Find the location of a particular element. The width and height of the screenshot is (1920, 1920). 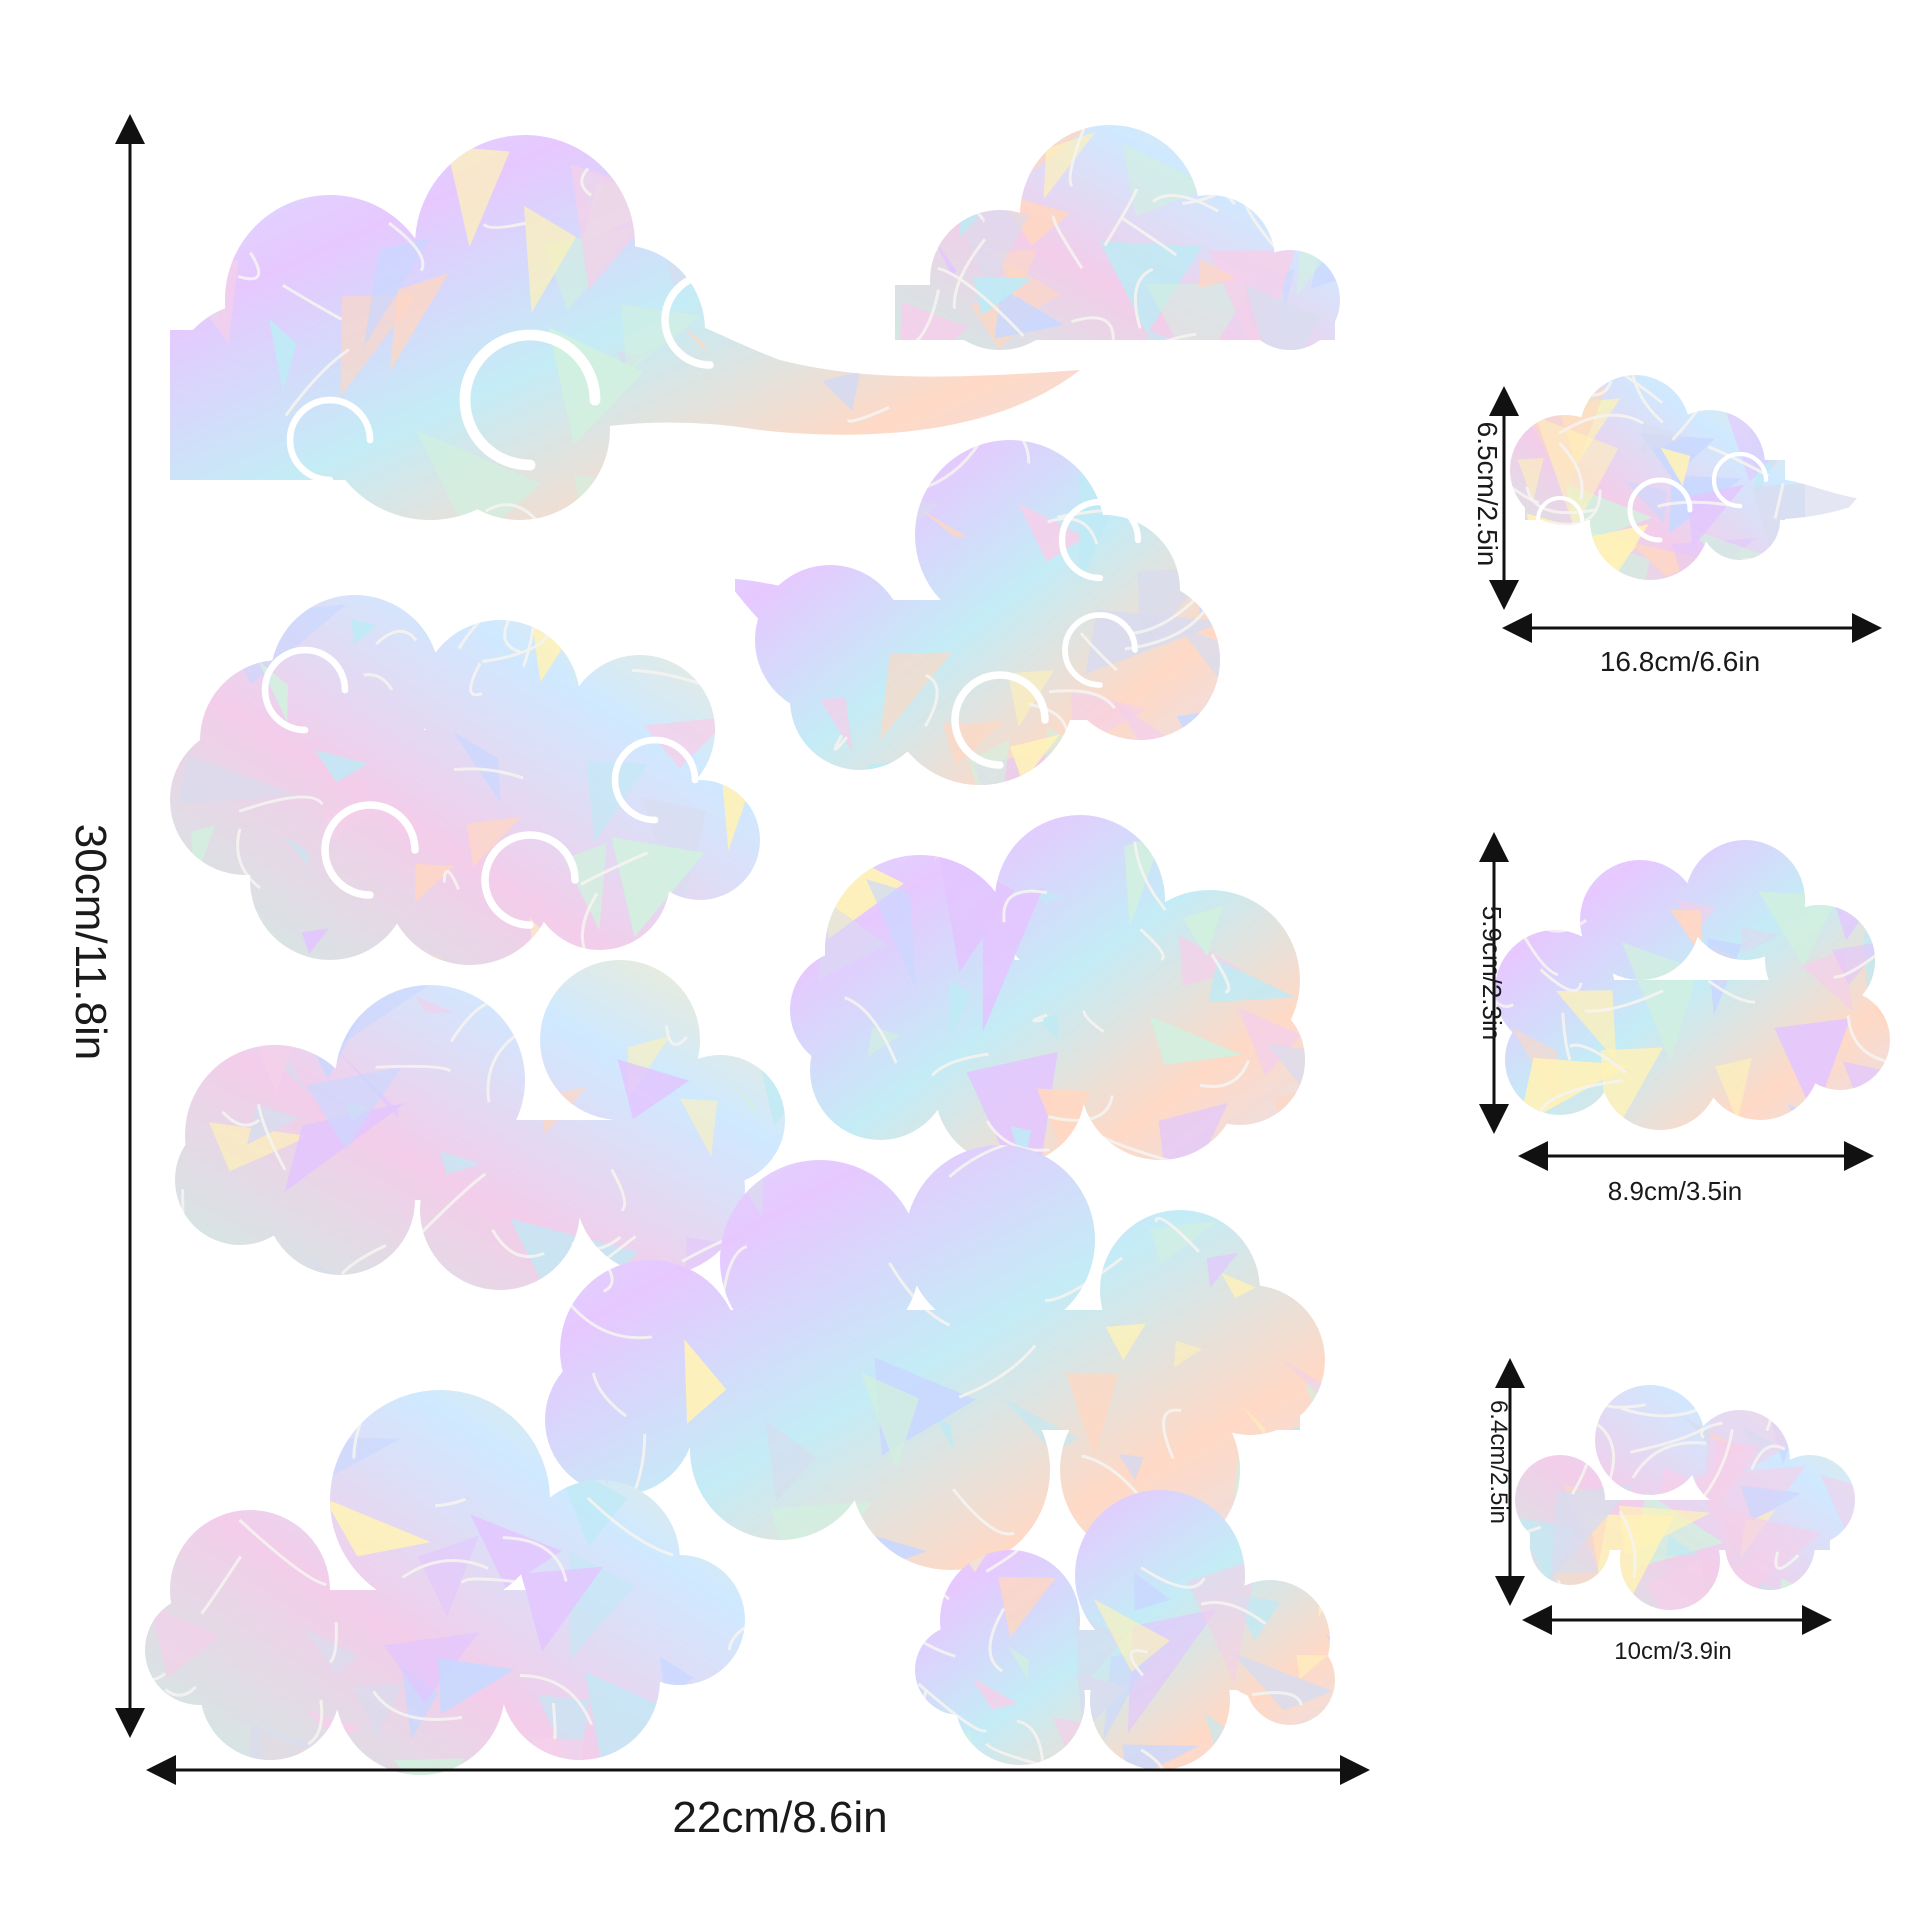

sample-1-height-label: 6.5cm/2.5in is located at coordinates (1487, 494).